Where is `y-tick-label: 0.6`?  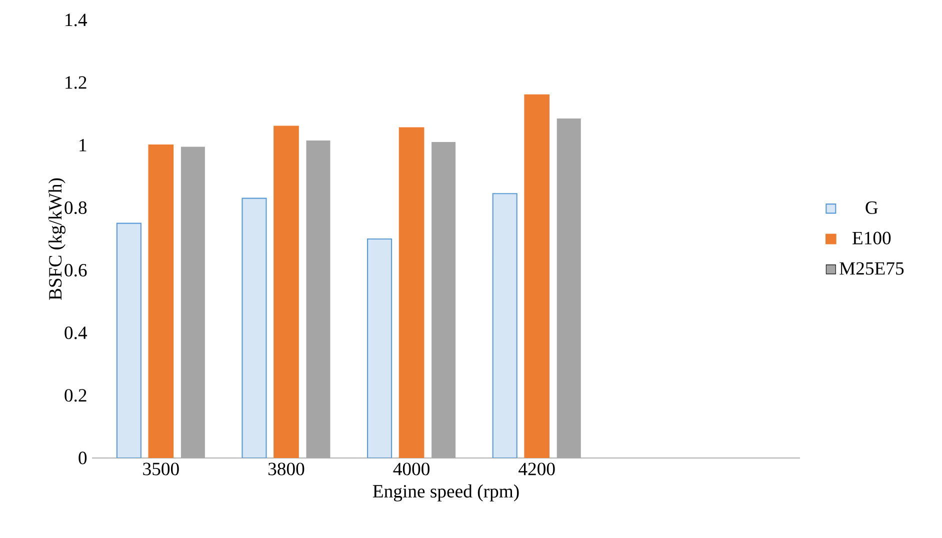
y-tick-label: 0.6 is located at coordinates (75, 270).